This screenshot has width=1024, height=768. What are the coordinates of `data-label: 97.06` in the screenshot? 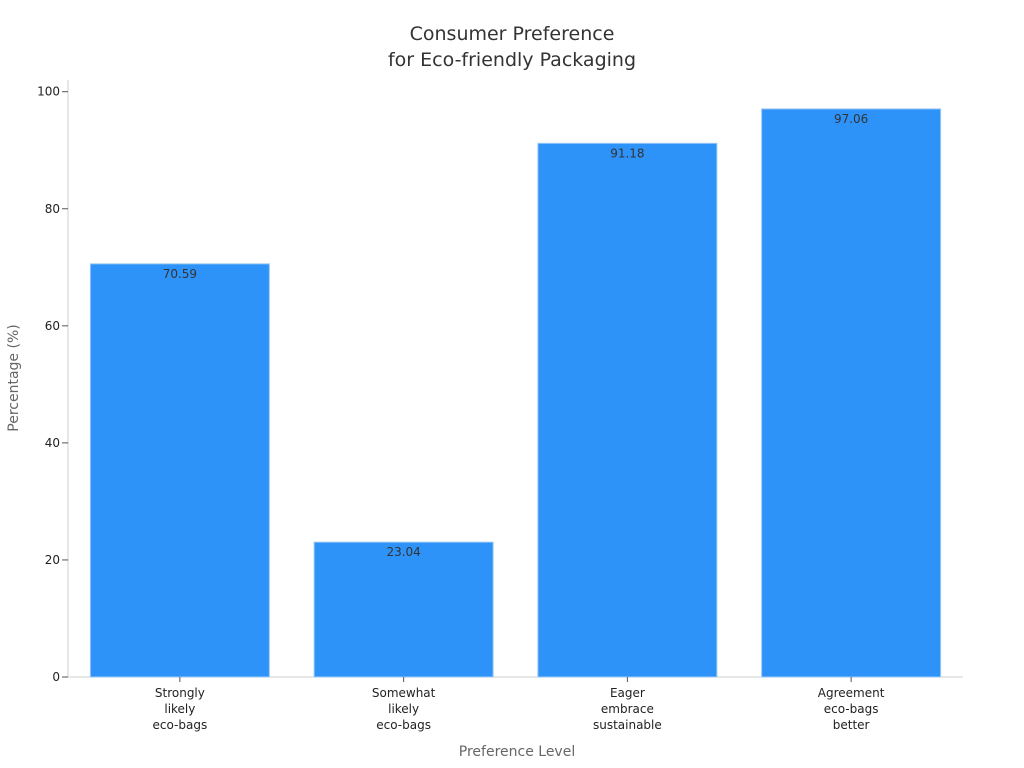 It's located at (851, 119).